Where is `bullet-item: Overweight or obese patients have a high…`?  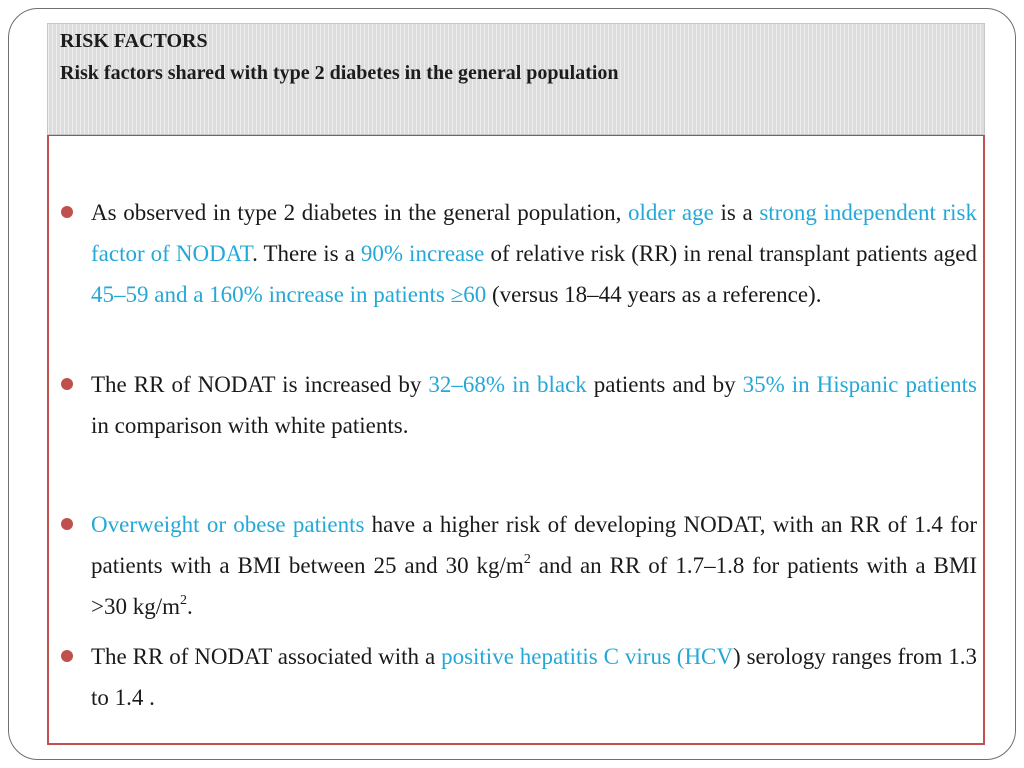
bullet-item: Overweight or obese patients have a high… is located at coordinates (534, 565).